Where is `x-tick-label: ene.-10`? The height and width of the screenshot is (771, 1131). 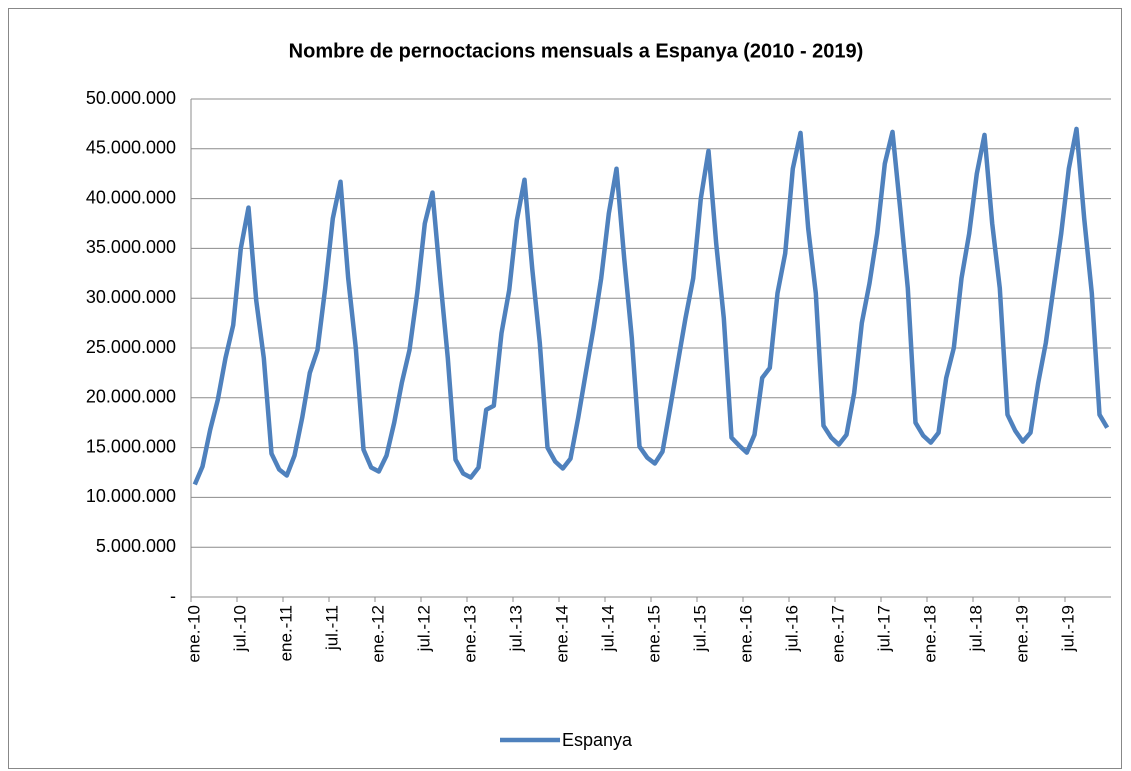 x-tick-label: ene.-10 is located at coordinates (193, 634).